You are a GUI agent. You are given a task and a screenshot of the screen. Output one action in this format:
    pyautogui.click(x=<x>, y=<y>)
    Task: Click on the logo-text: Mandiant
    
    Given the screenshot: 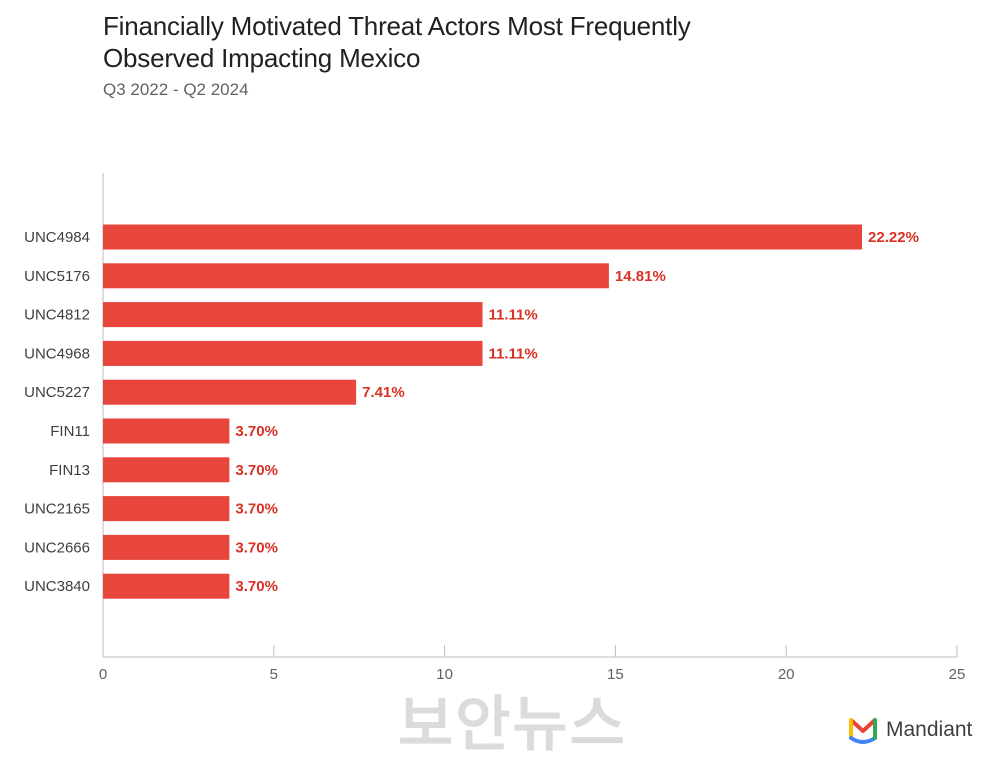 What is the action you would take?
    pyautogui.click(x=929, y=729)
    